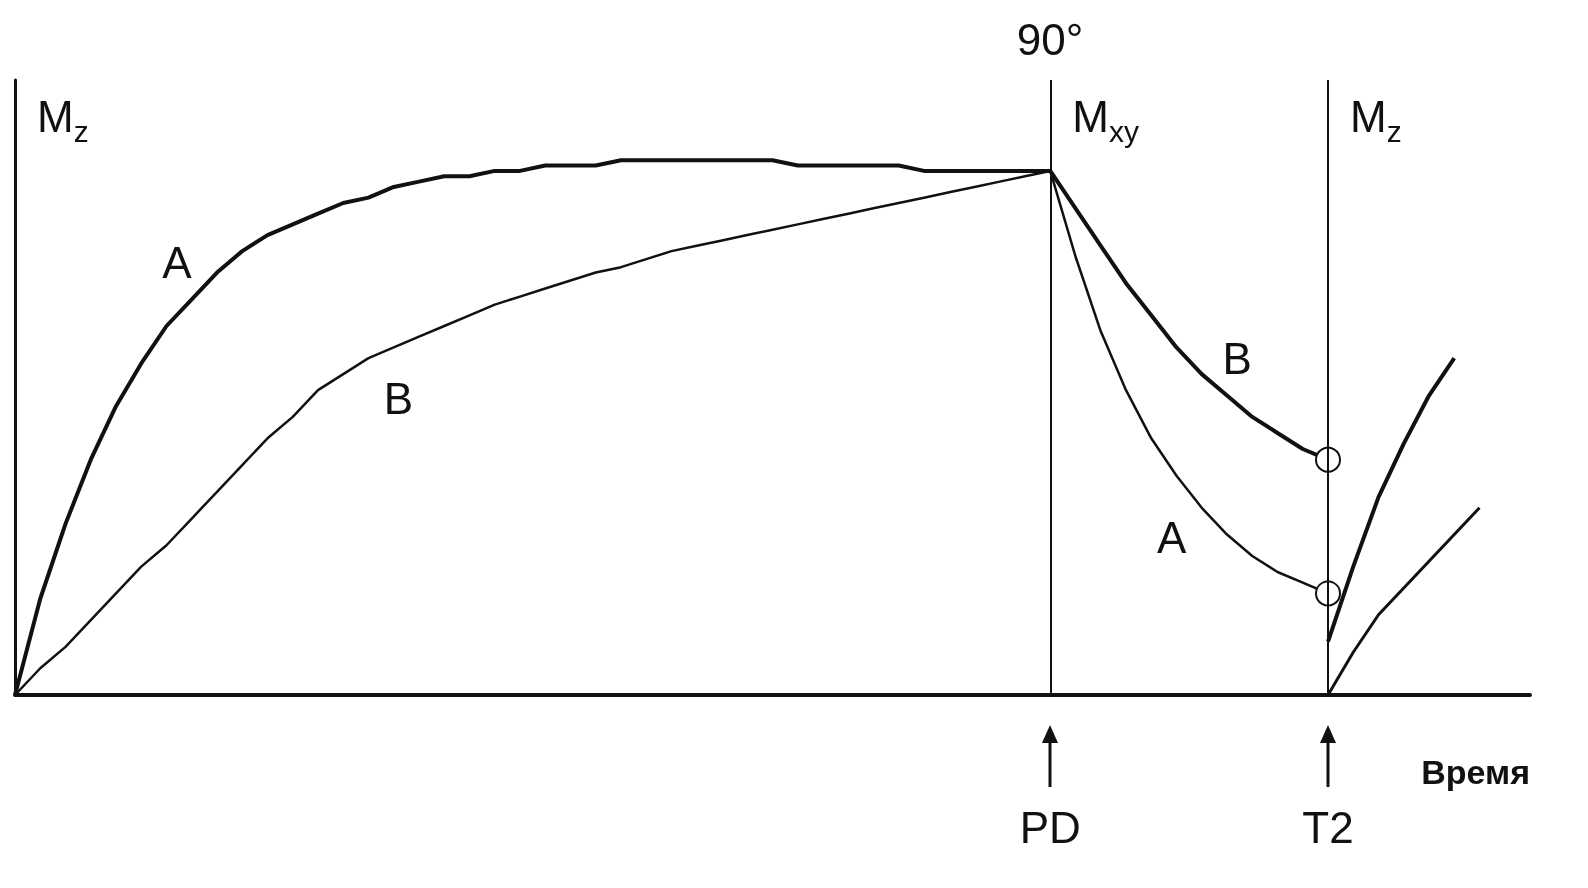  I want to click on x-tick-label: T2, so click(1328, 827).